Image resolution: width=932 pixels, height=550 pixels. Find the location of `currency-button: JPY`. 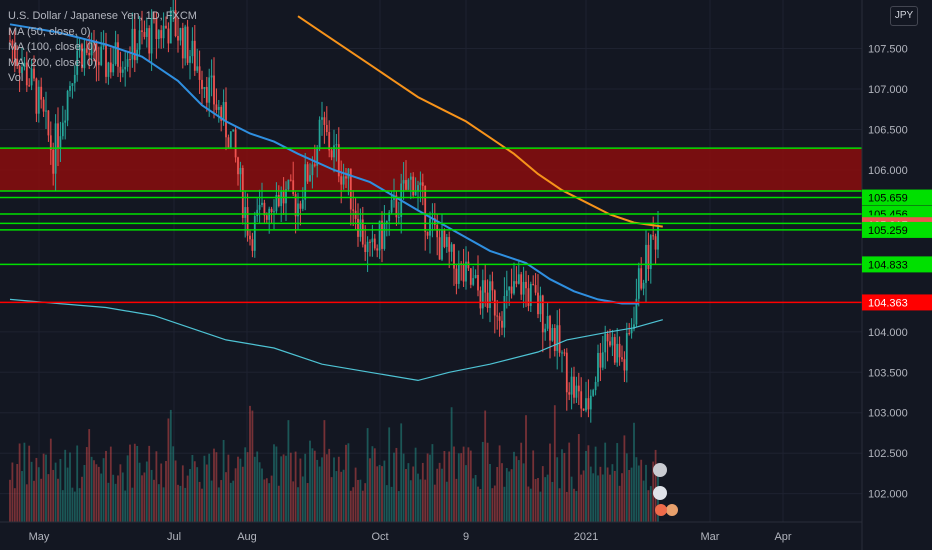

currency-button: JPY is located at coordinates (904, 16).